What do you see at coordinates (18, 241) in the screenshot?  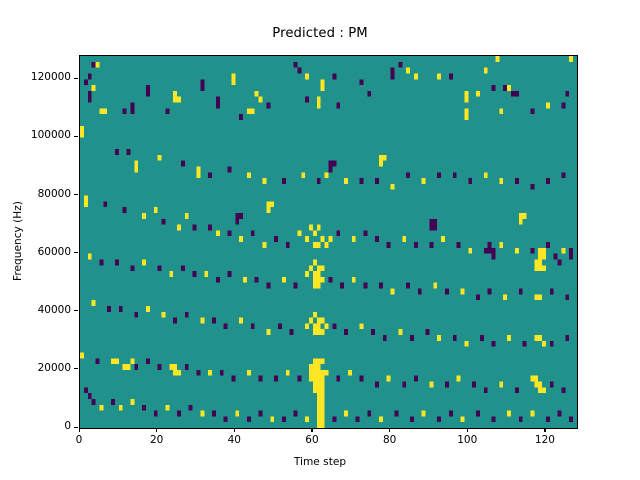 I see `y-axis-label: Frequency (Hz)` at bounding box center [18, 241].